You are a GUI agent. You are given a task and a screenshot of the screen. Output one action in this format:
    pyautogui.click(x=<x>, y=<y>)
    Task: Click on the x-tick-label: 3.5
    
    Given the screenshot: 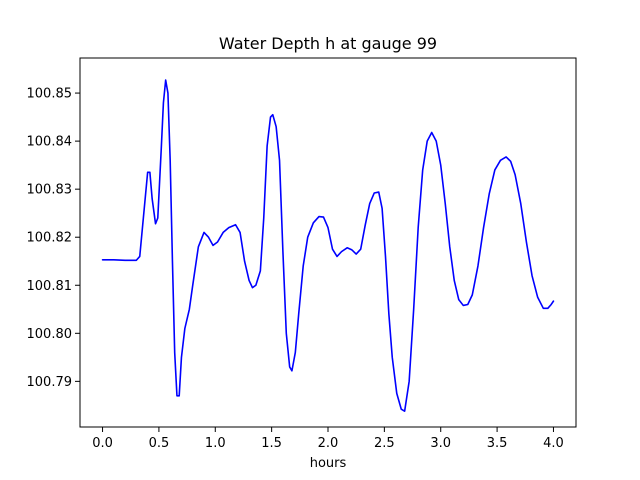 What is the action you would take?
    pyautogui.click(x=497, y=443)
    